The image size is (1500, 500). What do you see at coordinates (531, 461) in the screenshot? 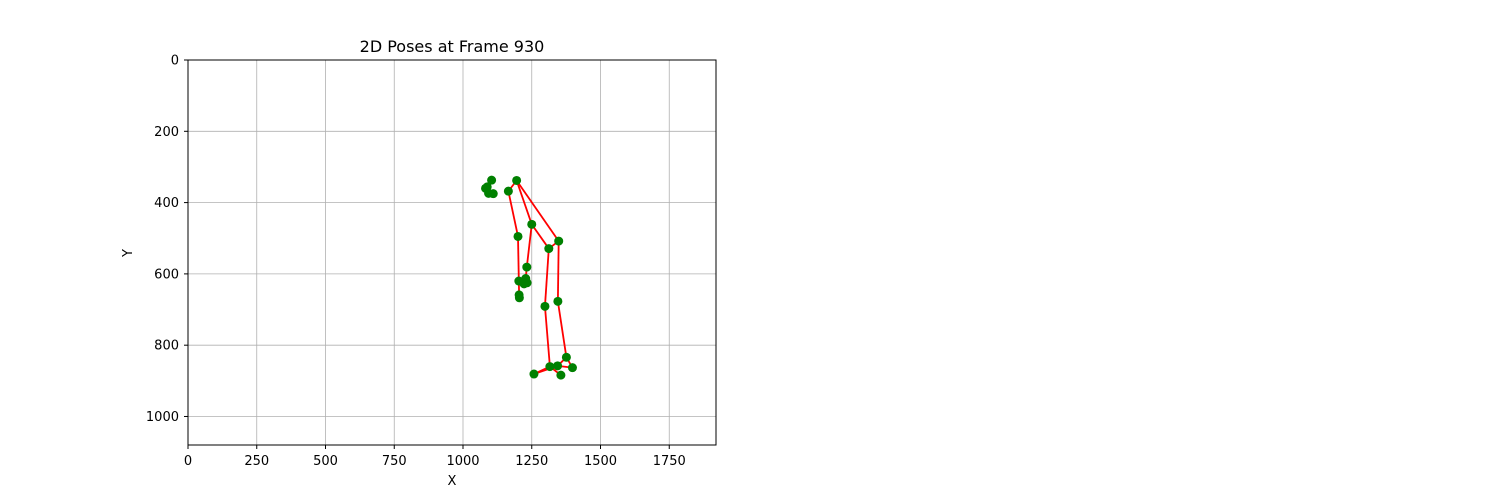
I see `x-tick-label: 1250` at bounding box center [531, 461].